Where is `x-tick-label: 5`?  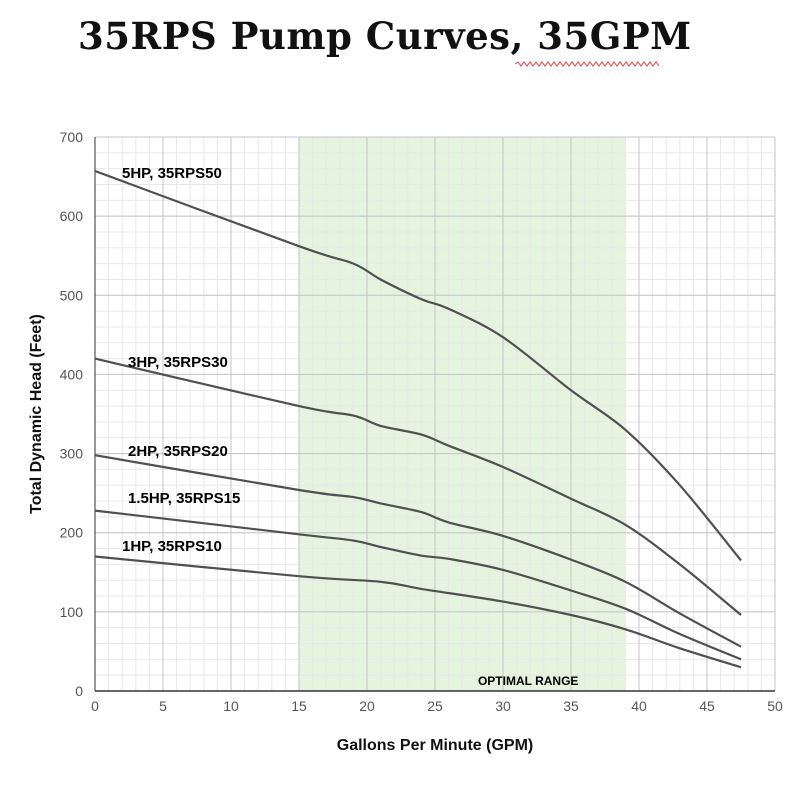 x-tick-label: 5 is located at coordinates (163, 706).